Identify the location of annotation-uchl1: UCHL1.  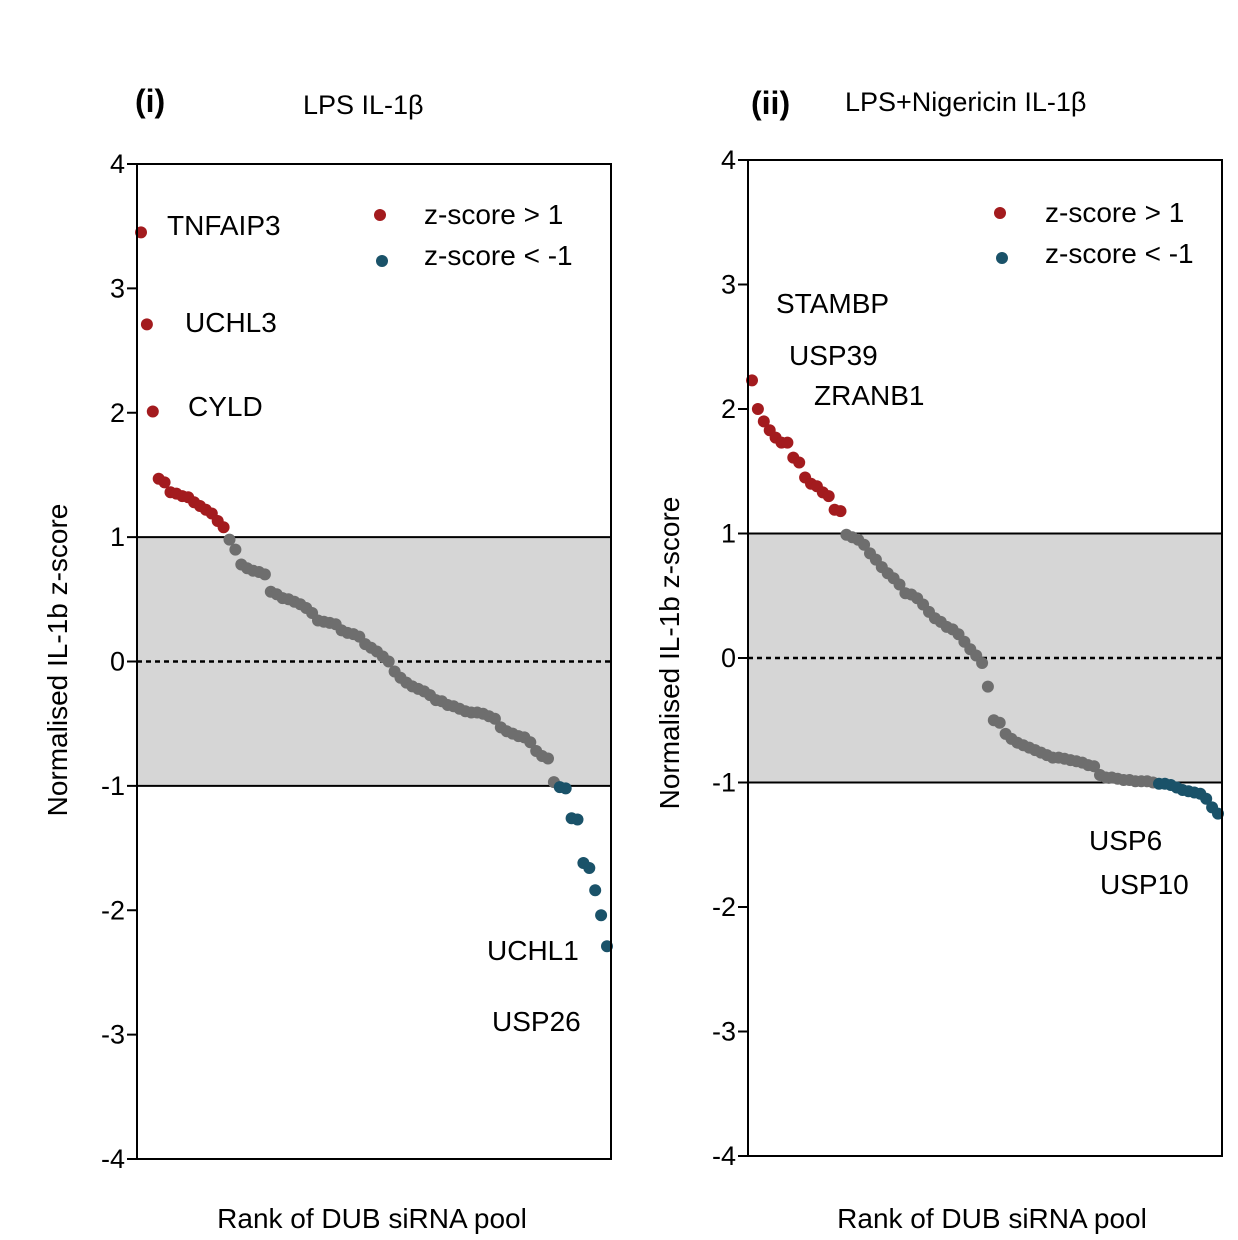
(533, 950).